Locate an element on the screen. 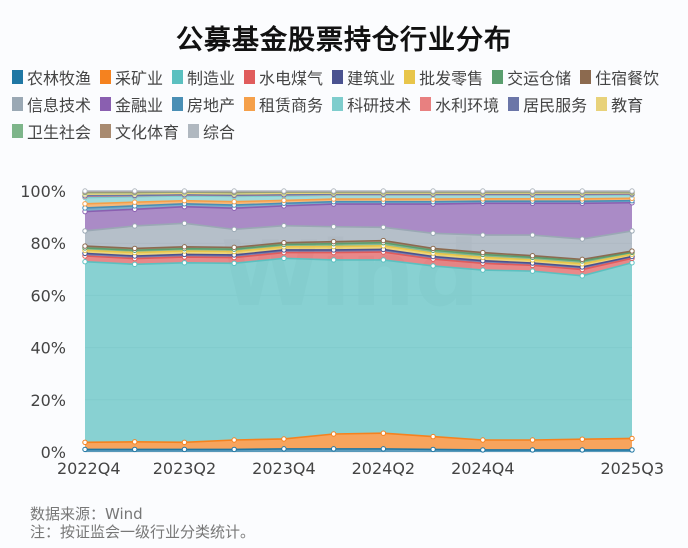 The image size is (688, 548). y-tick-label: 40% is located at coordinates (48, 348).